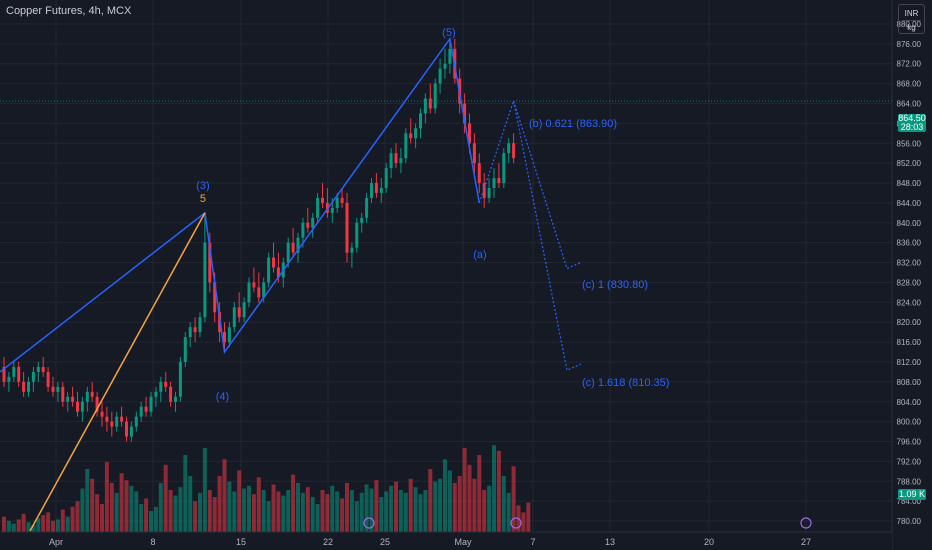  What do you see at coordinates (69, 11) in the screenshot?
I see `chart-title: Copper Futures, 4h, MCX` at bounding box center [69, 11].